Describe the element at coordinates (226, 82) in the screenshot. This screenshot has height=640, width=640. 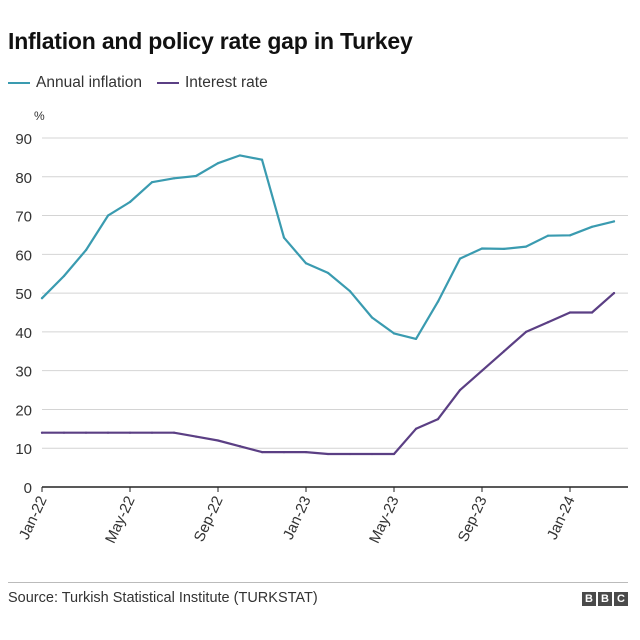
I see `legend-label-interest: Interest rate` at that location.